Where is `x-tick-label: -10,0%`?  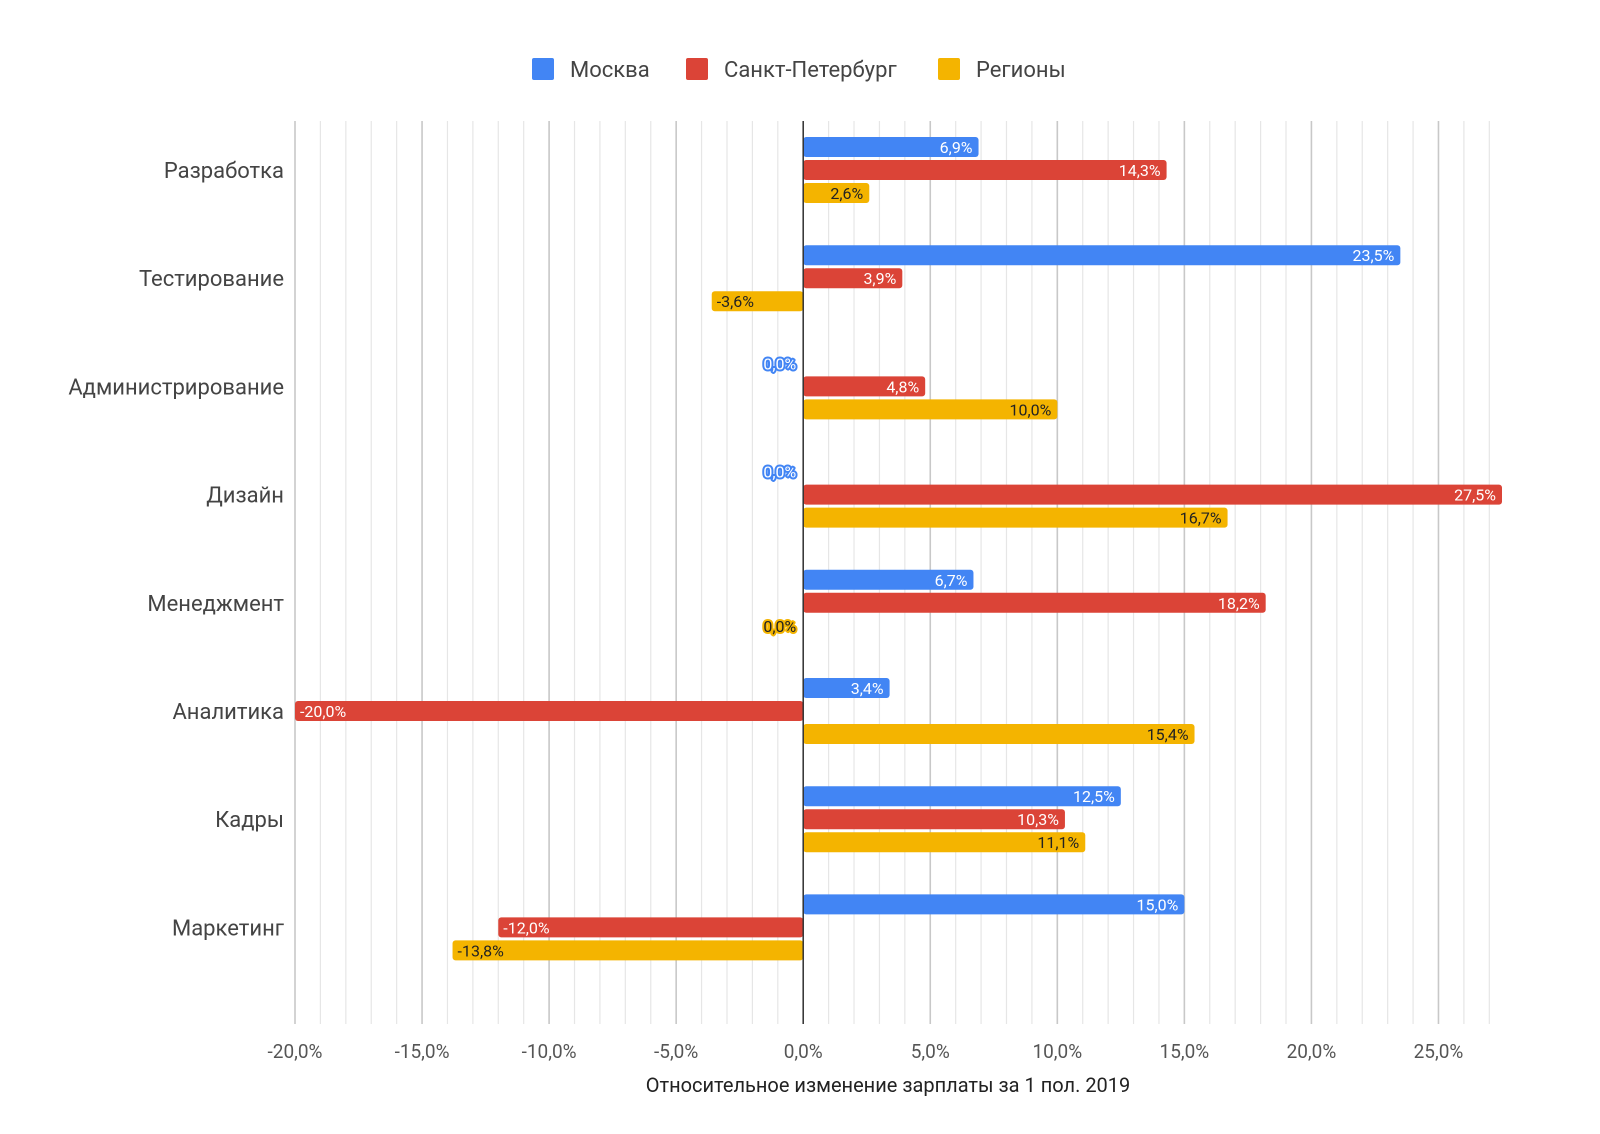 x-tick-label: -10,0% is located at coordinates (549, 1051).